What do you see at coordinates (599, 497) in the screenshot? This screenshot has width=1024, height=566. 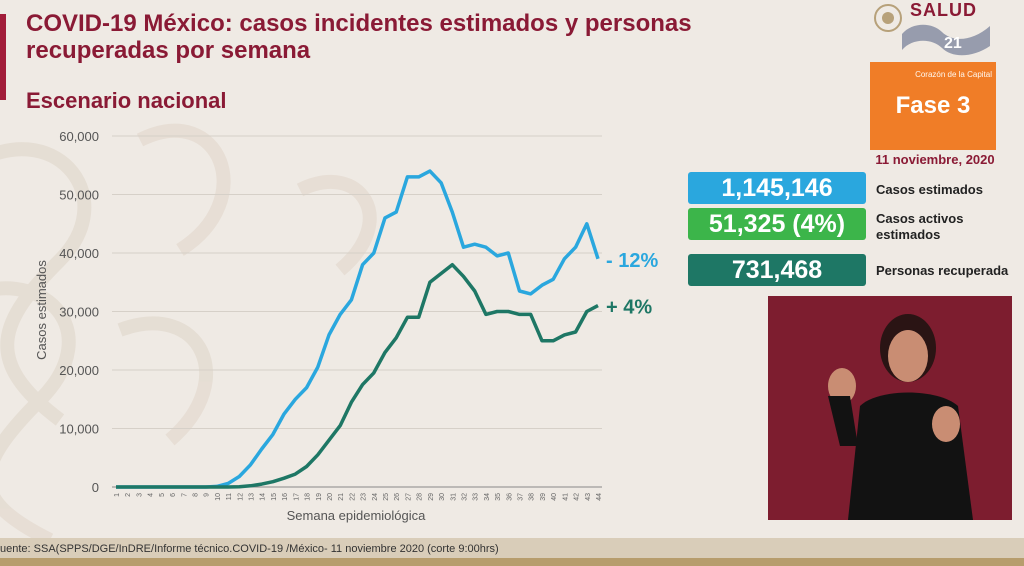 I see `x-tick-label: 44` at bounding box center [599, 497].